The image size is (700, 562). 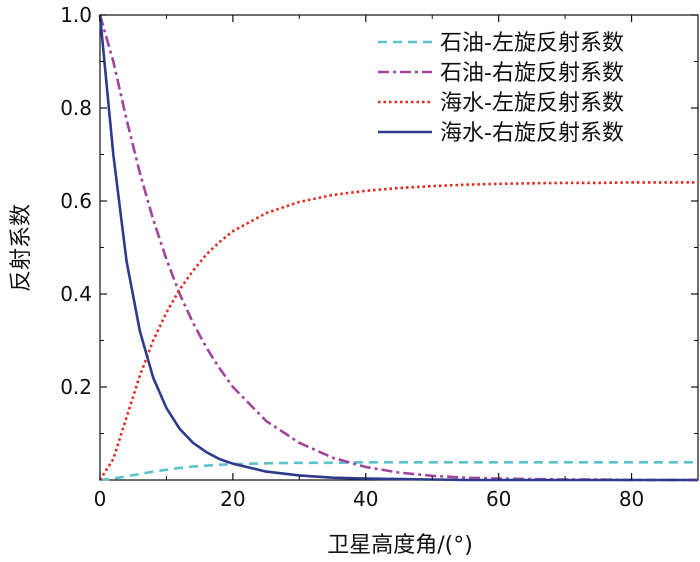 I want to click on legend-label-2: 石油-右旋反射系数, so click(x=532, y=73).